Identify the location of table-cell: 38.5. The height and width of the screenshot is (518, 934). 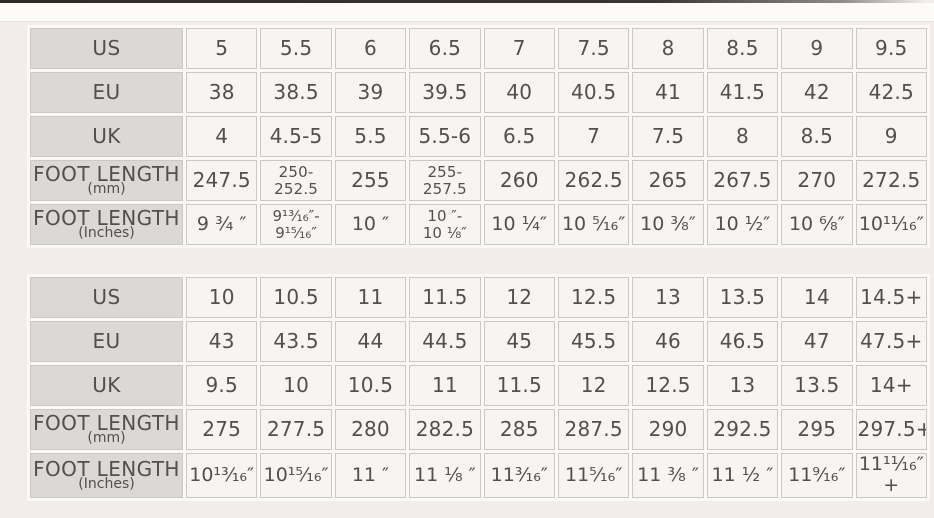
(296, 92).